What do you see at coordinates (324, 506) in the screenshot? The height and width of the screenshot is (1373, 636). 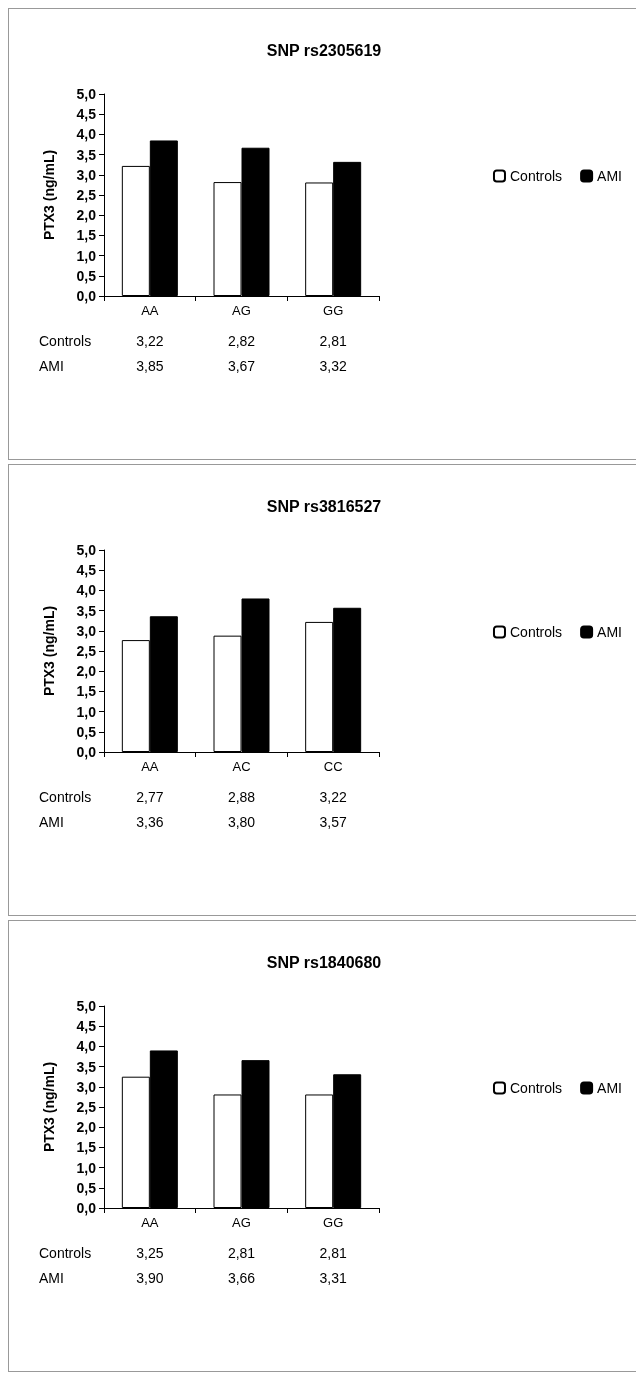 I see `chart-title: SNP rs3816527` at bounding box center [324, 506].